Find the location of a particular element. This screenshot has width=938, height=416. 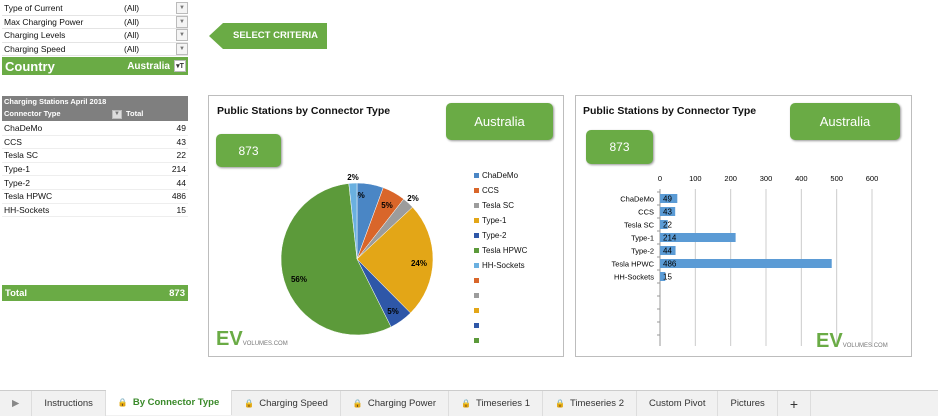

tab-charging-power: 🔒 Charging Power is located at coordinates (395, 403).